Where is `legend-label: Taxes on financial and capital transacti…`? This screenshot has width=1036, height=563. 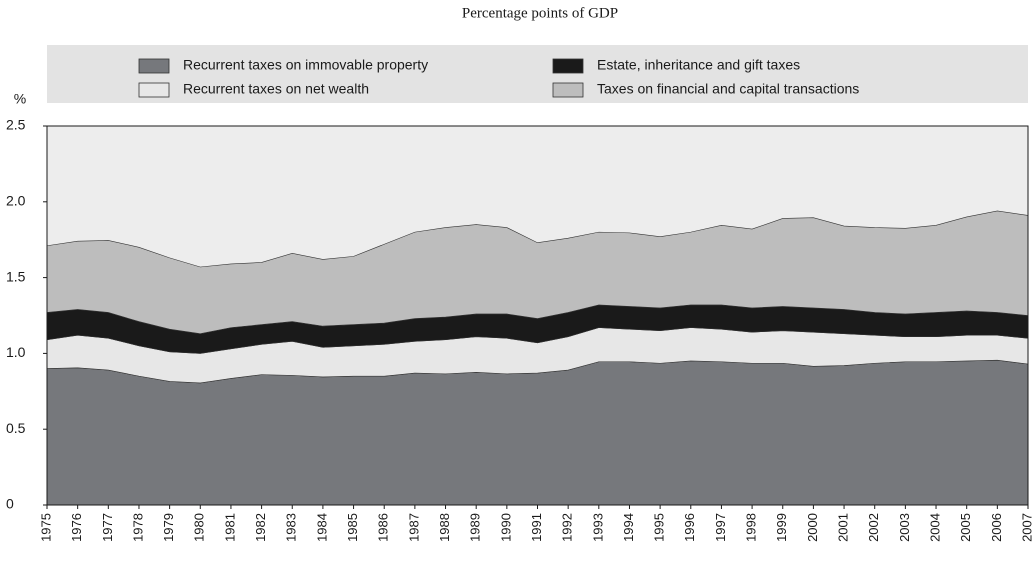 legend-label: Taxes on financial and capital transacti… is located at coordinates (728, 89).